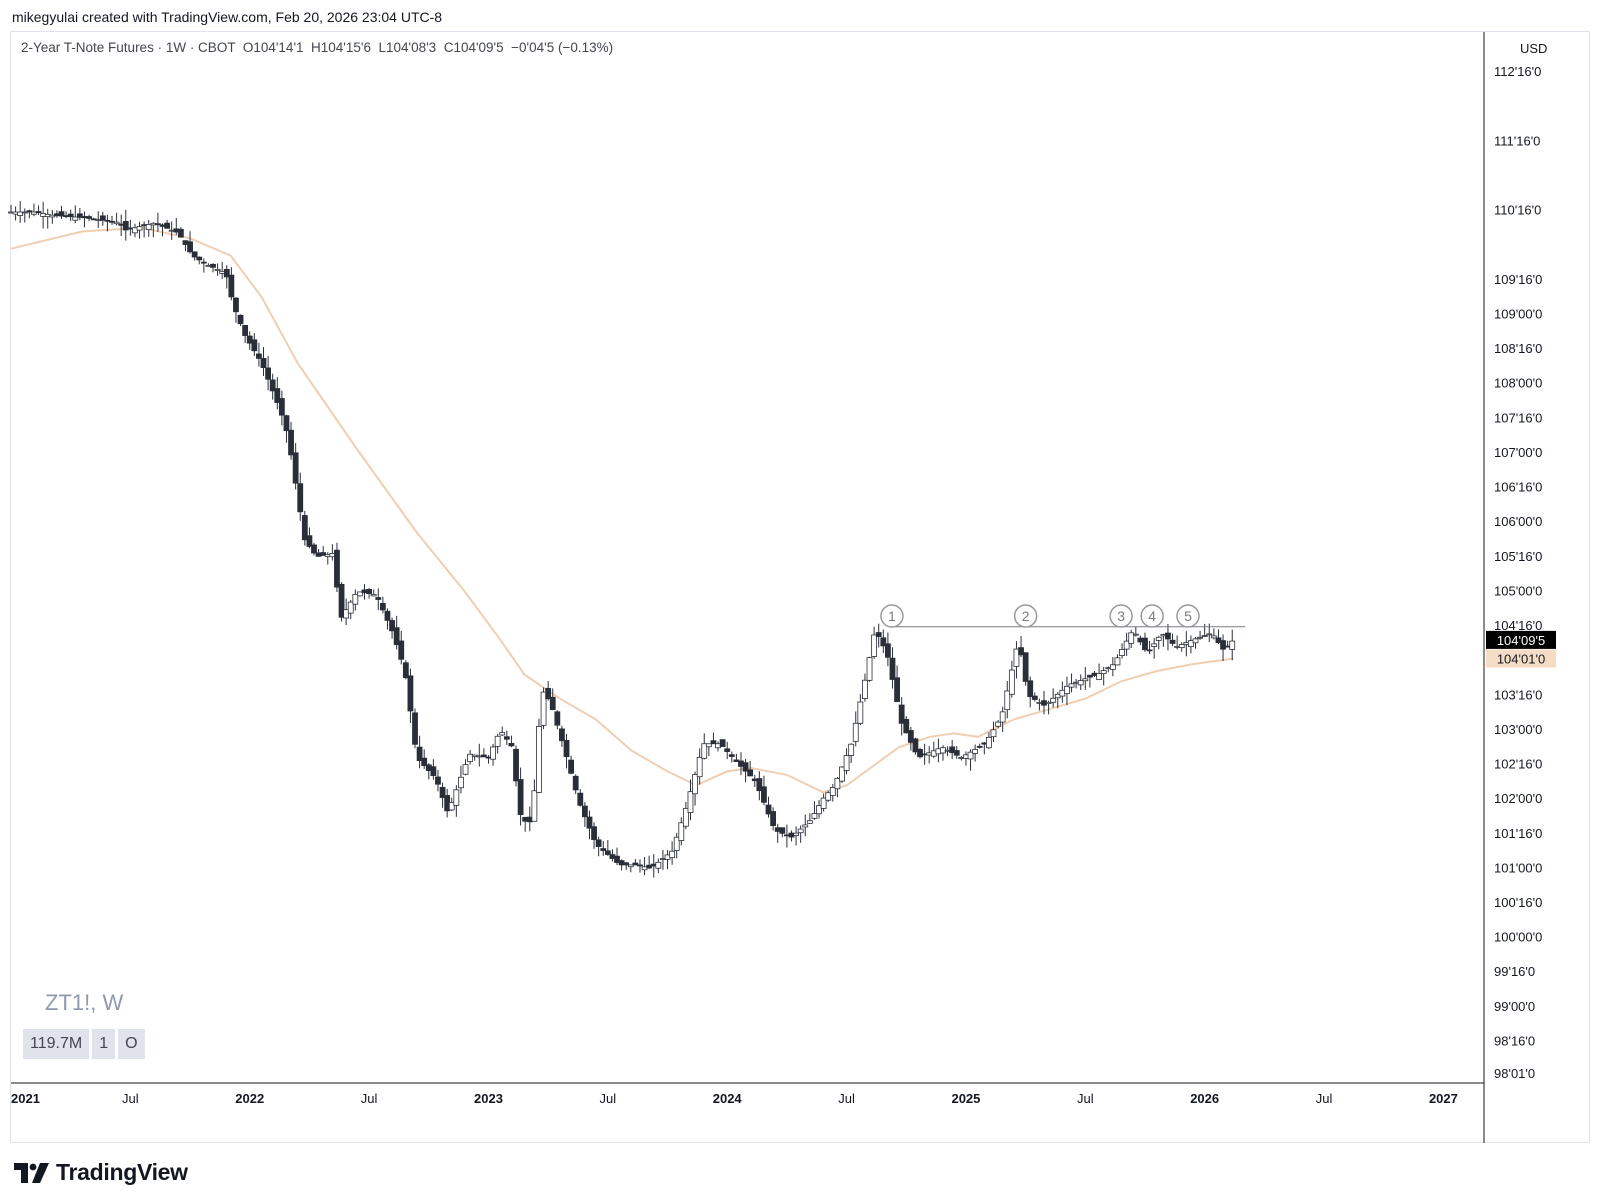 The height and width of the screenshot is (1204, 1600). I want to click on price-tick-label: 98'16'0, so click(1514, 1040).